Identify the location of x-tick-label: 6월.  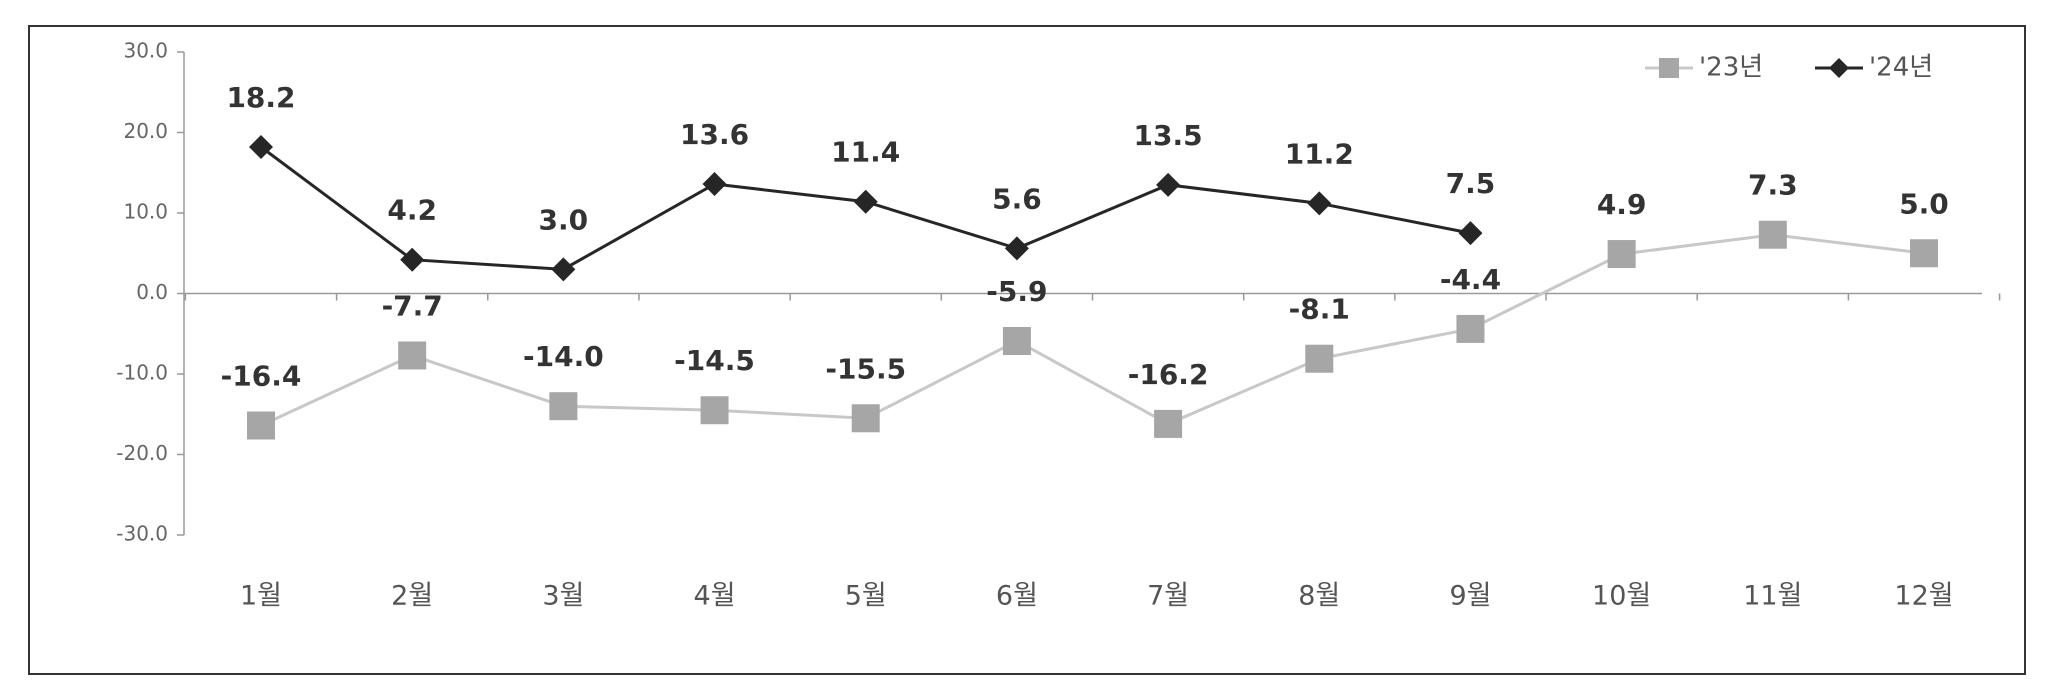
(1017, 596).